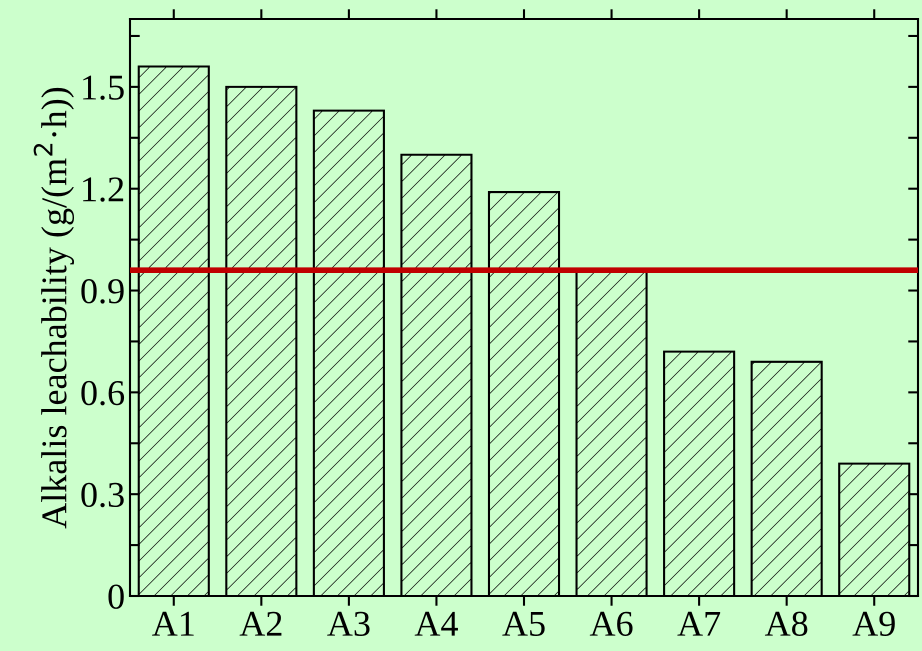 The width and height of the screenshot is (922, 651). I want to click on x-tick-label: A2, so click(261, 624).